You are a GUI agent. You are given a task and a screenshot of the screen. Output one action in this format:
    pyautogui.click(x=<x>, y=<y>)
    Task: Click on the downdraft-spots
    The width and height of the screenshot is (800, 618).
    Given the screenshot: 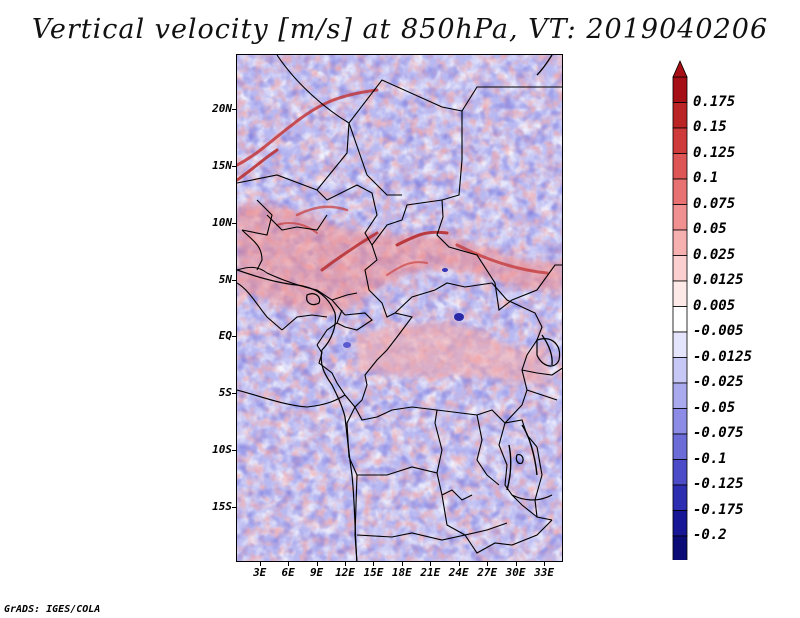 What is the action you would take?
    pyautogui.click(x=403, y=308)
    